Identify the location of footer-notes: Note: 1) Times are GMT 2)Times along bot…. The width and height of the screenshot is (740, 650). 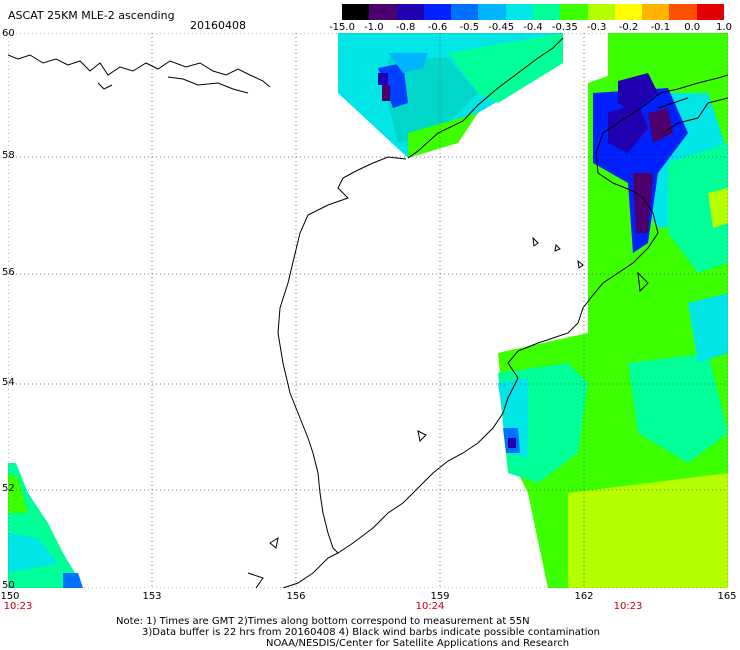
(358, 632).